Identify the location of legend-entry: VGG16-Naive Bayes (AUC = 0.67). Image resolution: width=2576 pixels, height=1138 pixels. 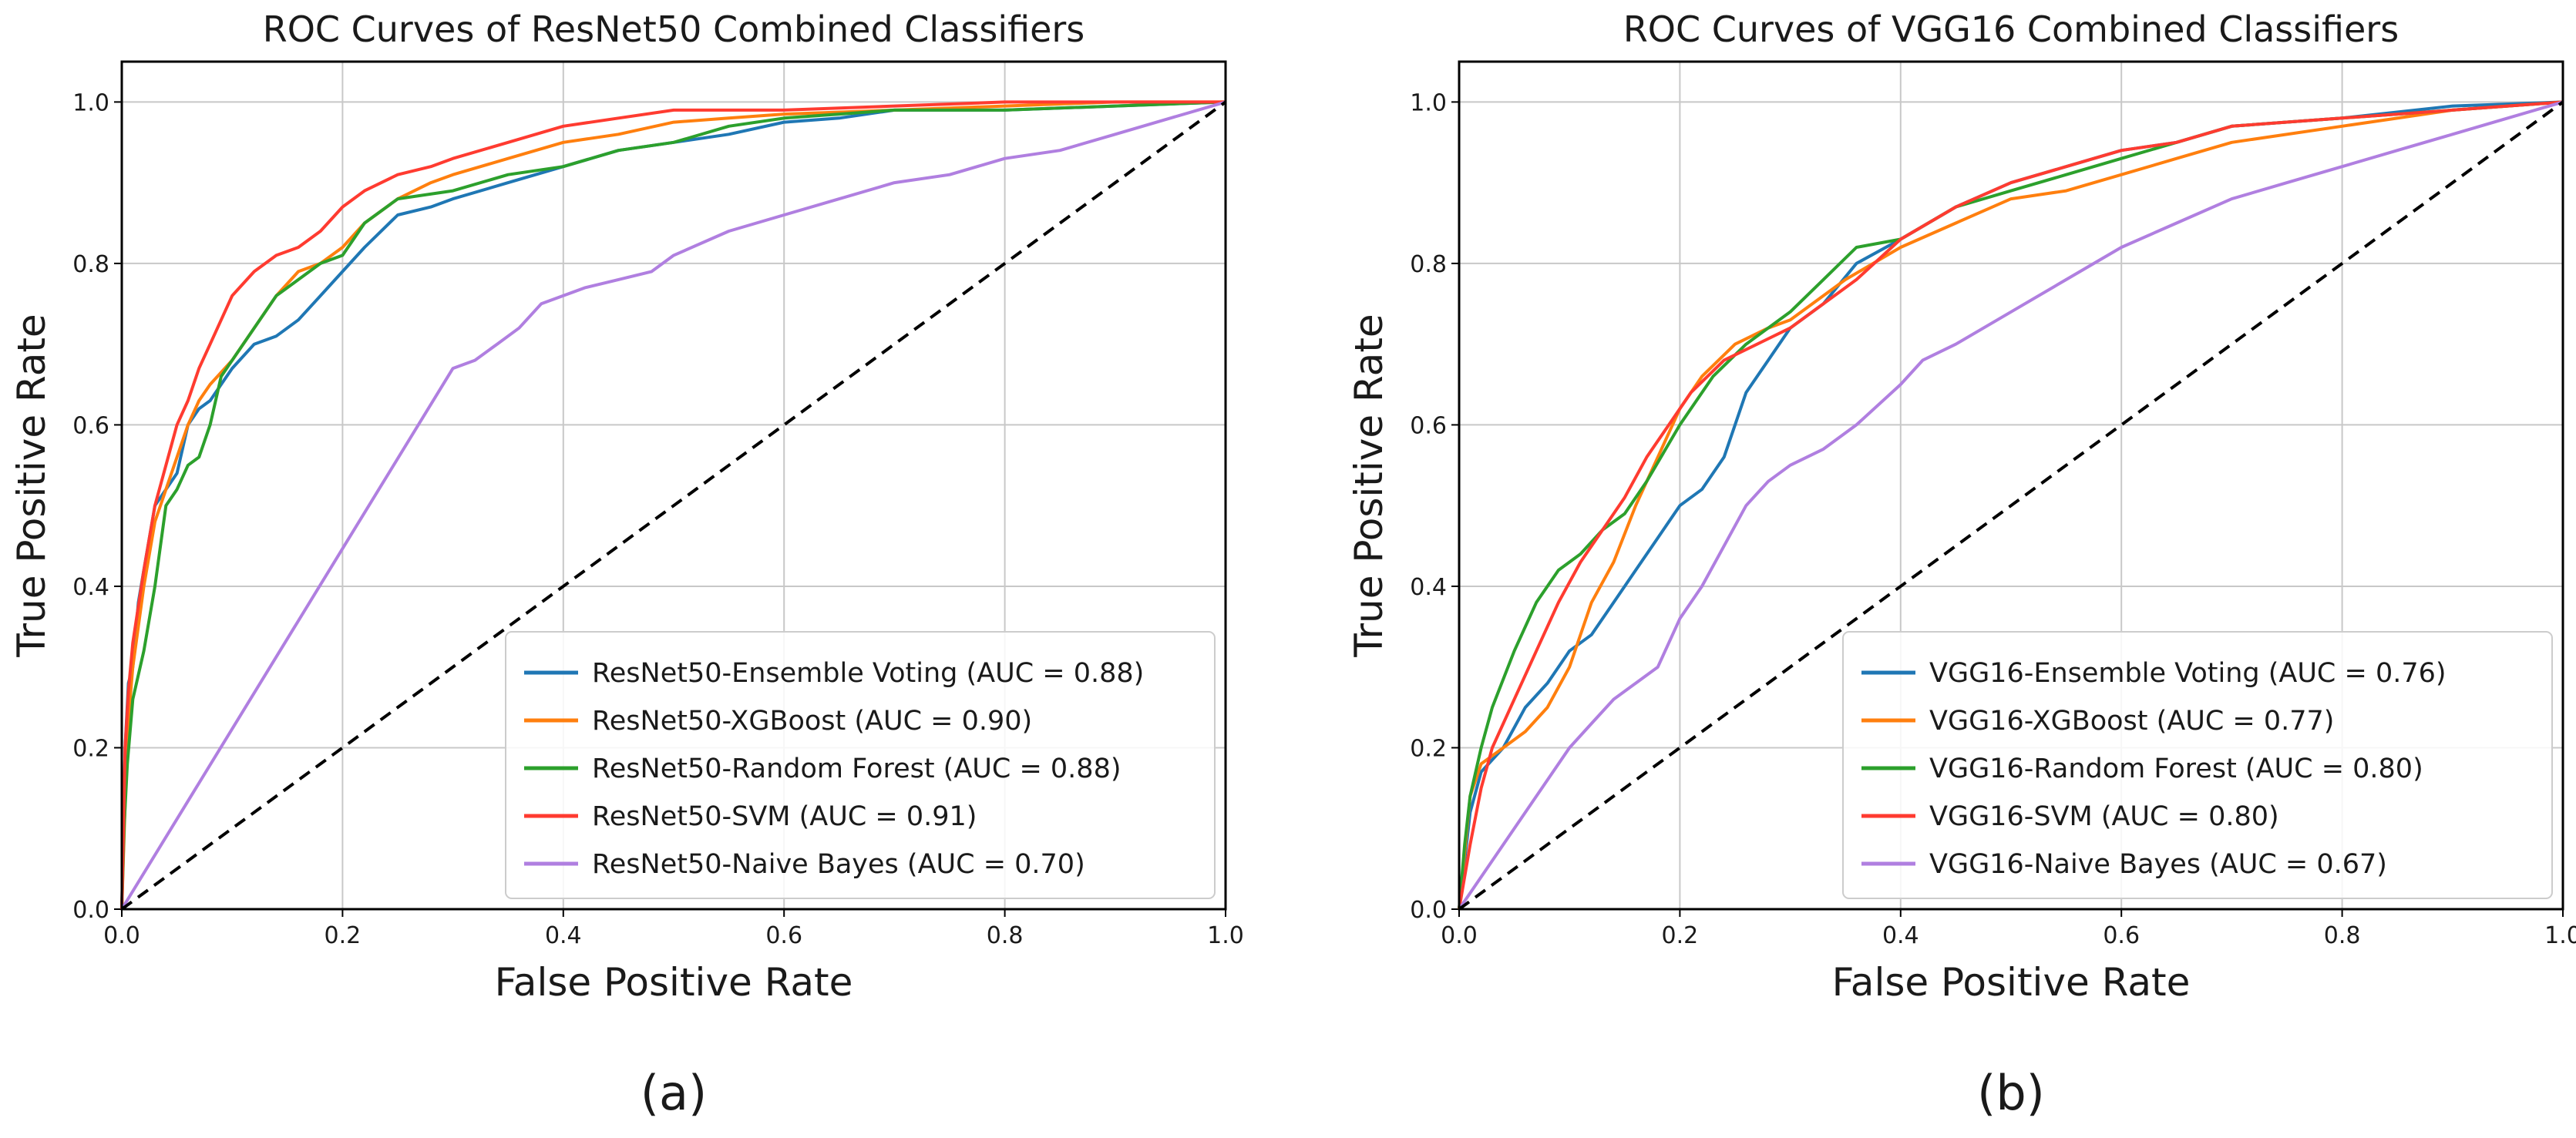
(2158, 865).